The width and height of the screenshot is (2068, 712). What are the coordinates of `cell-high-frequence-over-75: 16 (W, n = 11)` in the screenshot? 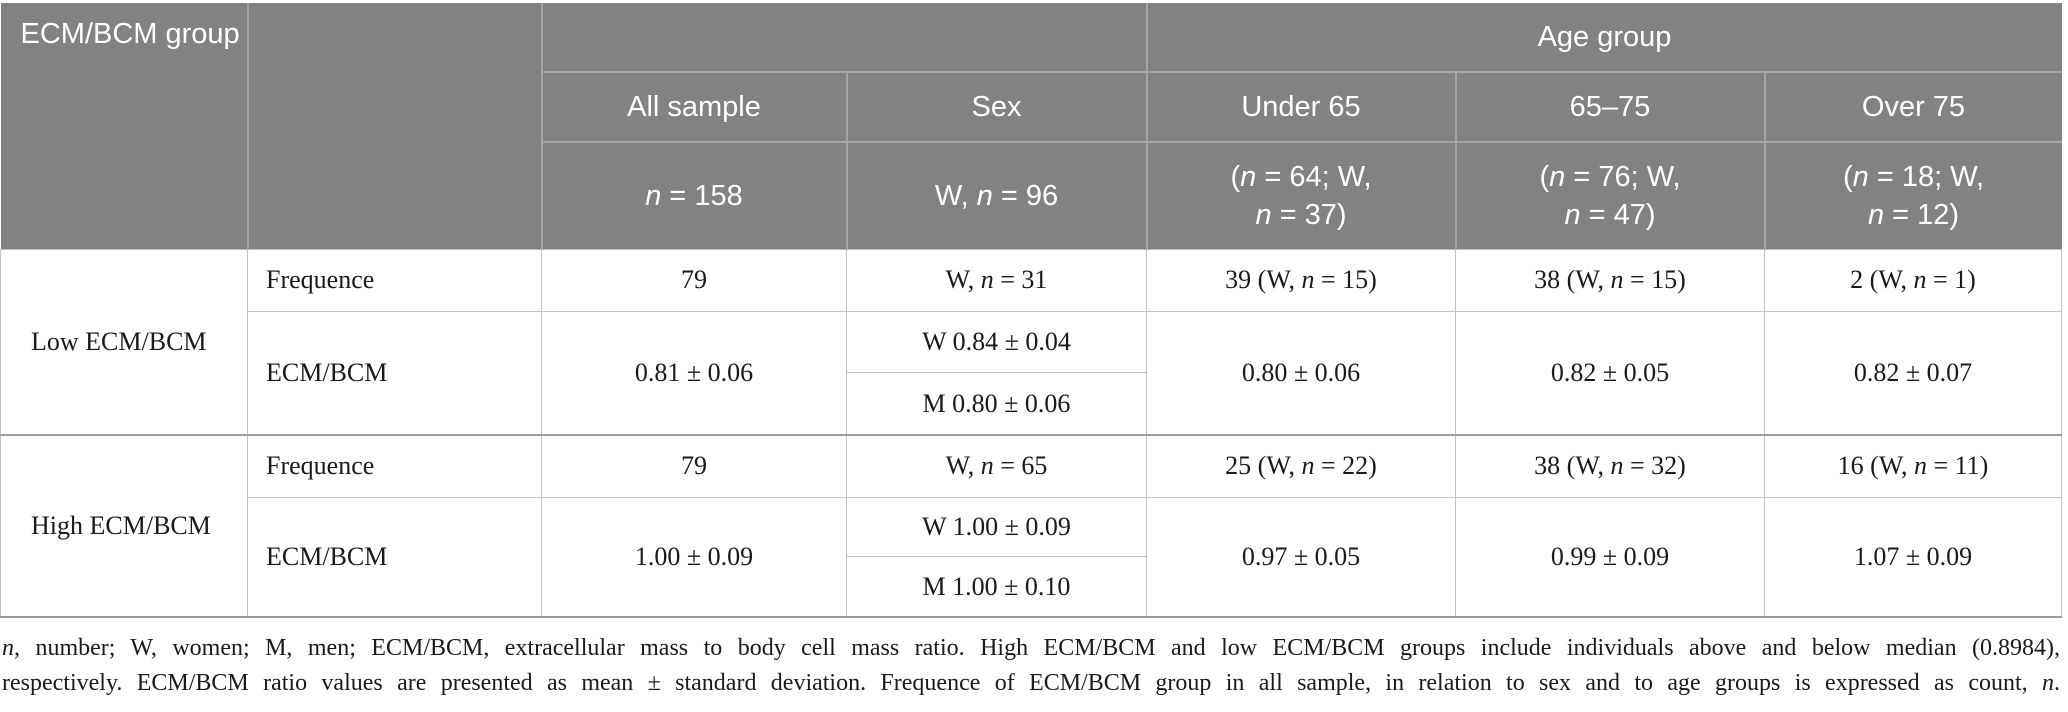 It's located at (1913, 466).